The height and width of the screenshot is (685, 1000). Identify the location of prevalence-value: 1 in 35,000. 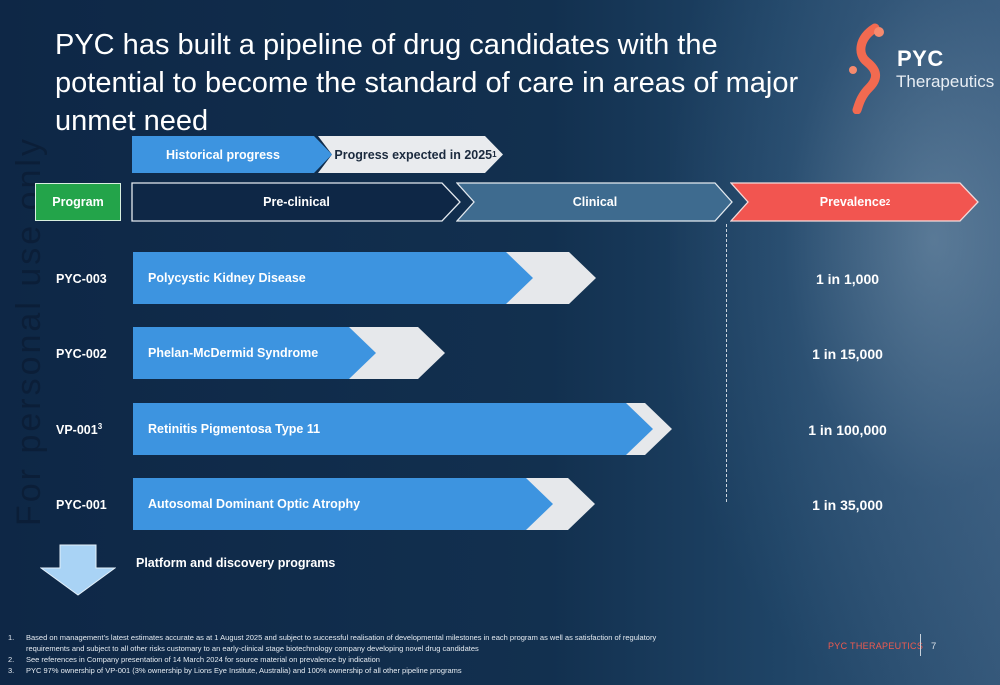
(847, 505).